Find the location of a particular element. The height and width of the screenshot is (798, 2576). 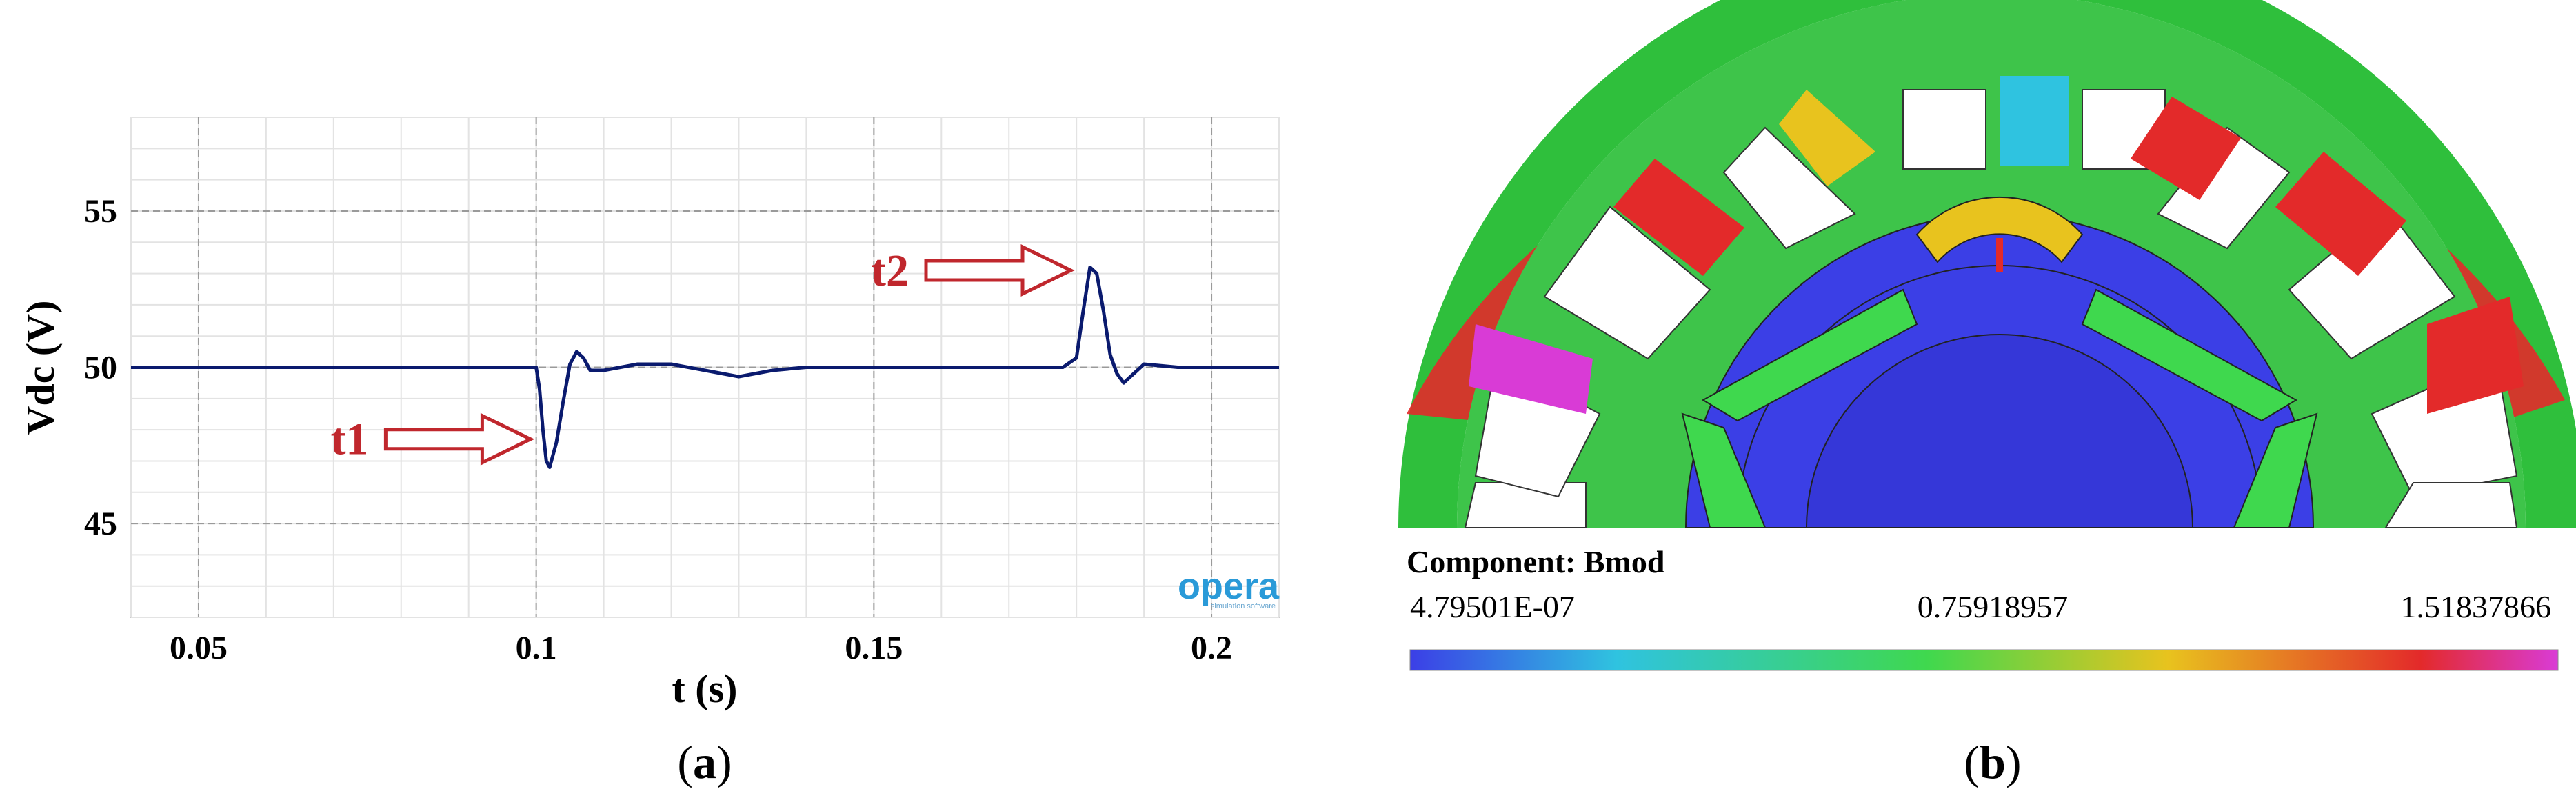

annotations: t1 t2 is located at coordinates (702, 355).